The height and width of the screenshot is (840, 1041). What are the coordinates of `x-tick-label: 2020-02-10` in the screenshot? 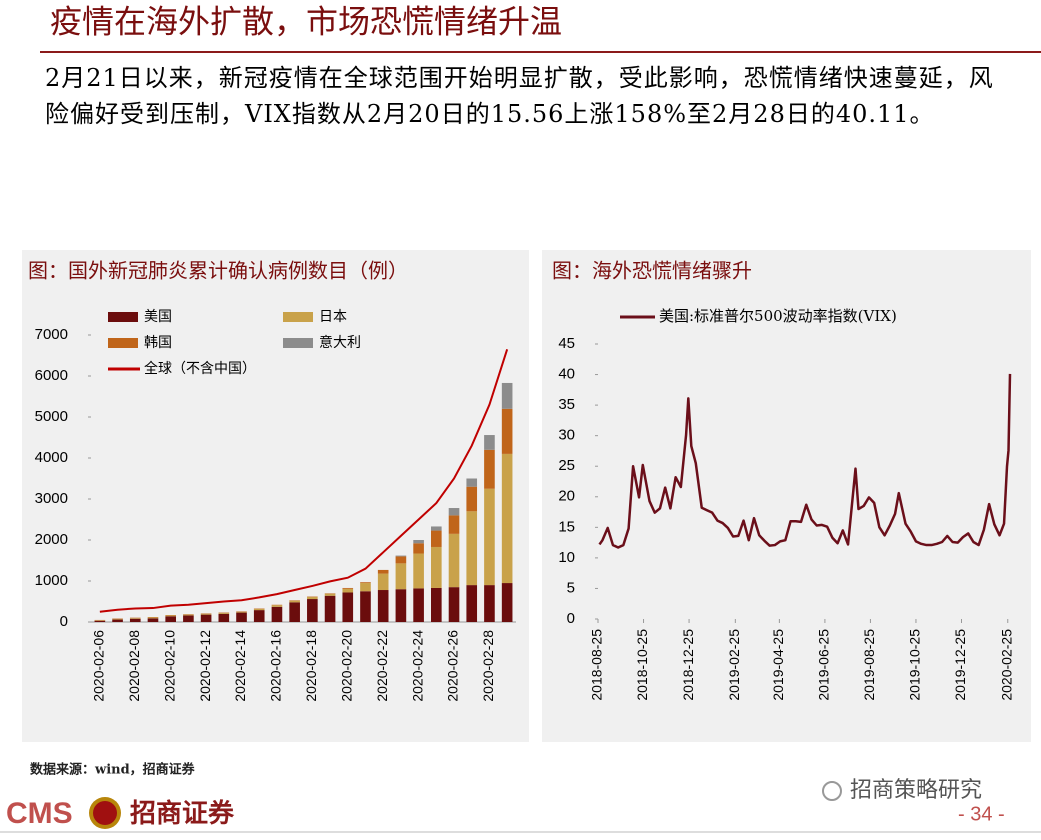 It's located at (169, 666).